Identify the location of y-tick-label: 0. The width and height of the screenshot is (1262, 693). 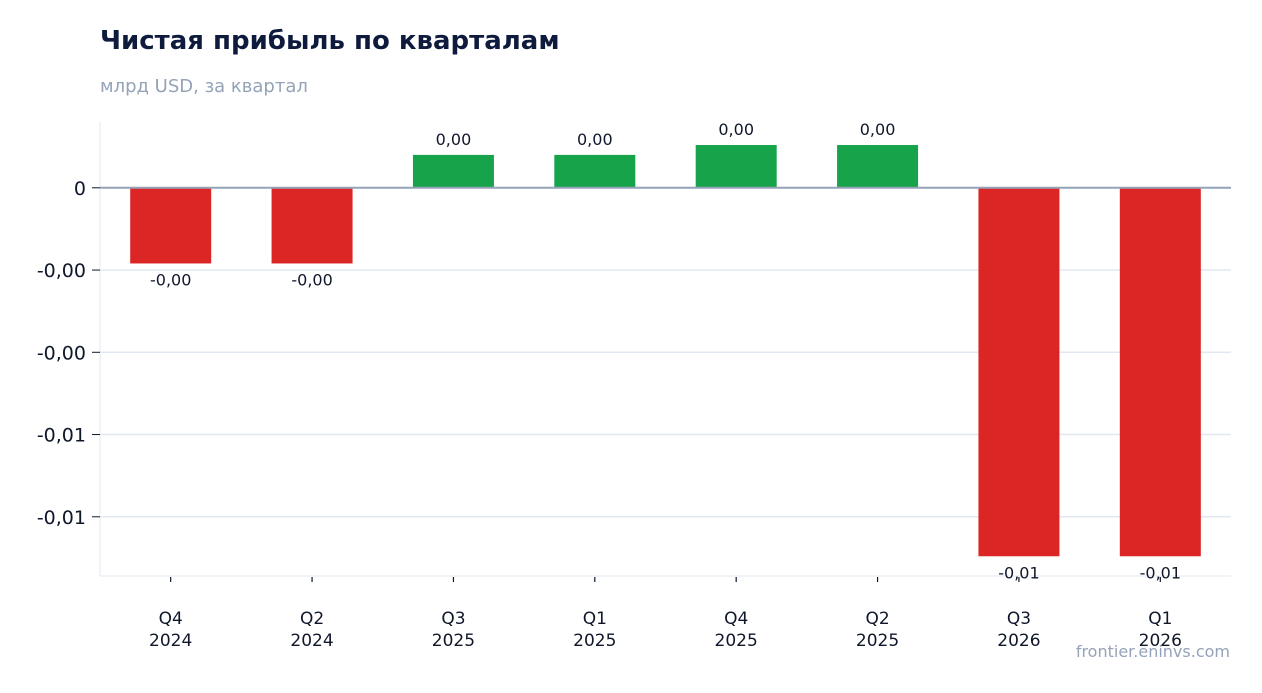
(80, 189).